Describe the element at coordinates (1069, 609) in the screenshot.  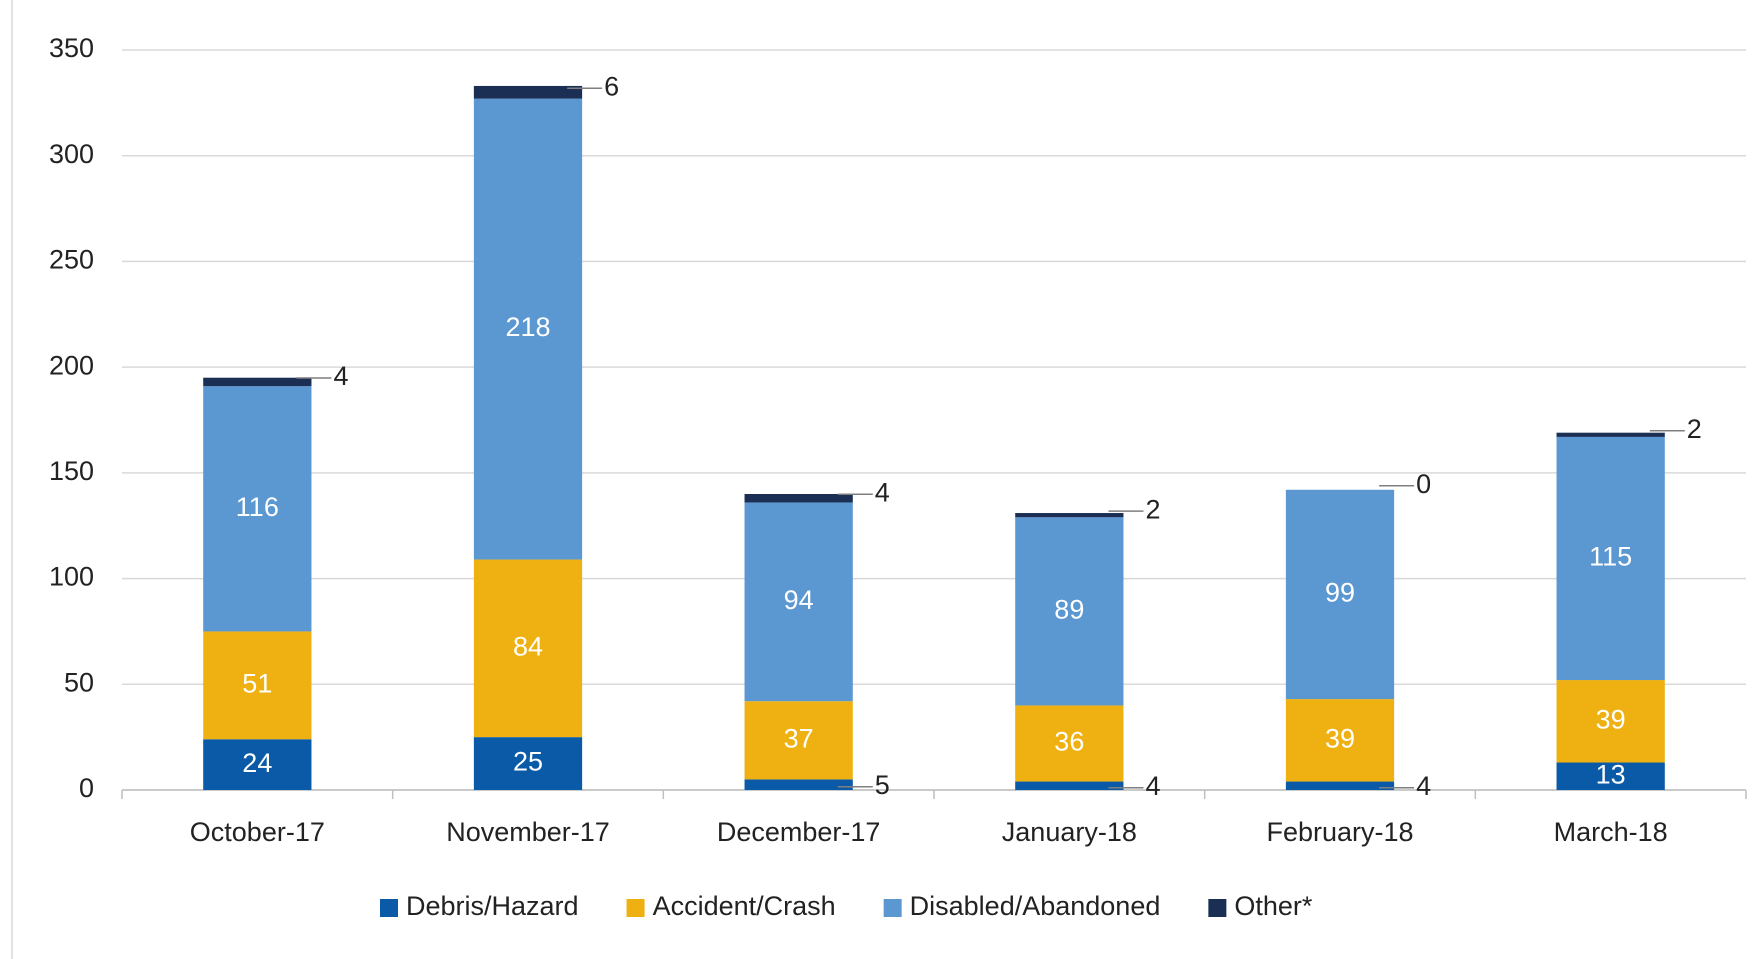
I see `data-label: 89` at that location.